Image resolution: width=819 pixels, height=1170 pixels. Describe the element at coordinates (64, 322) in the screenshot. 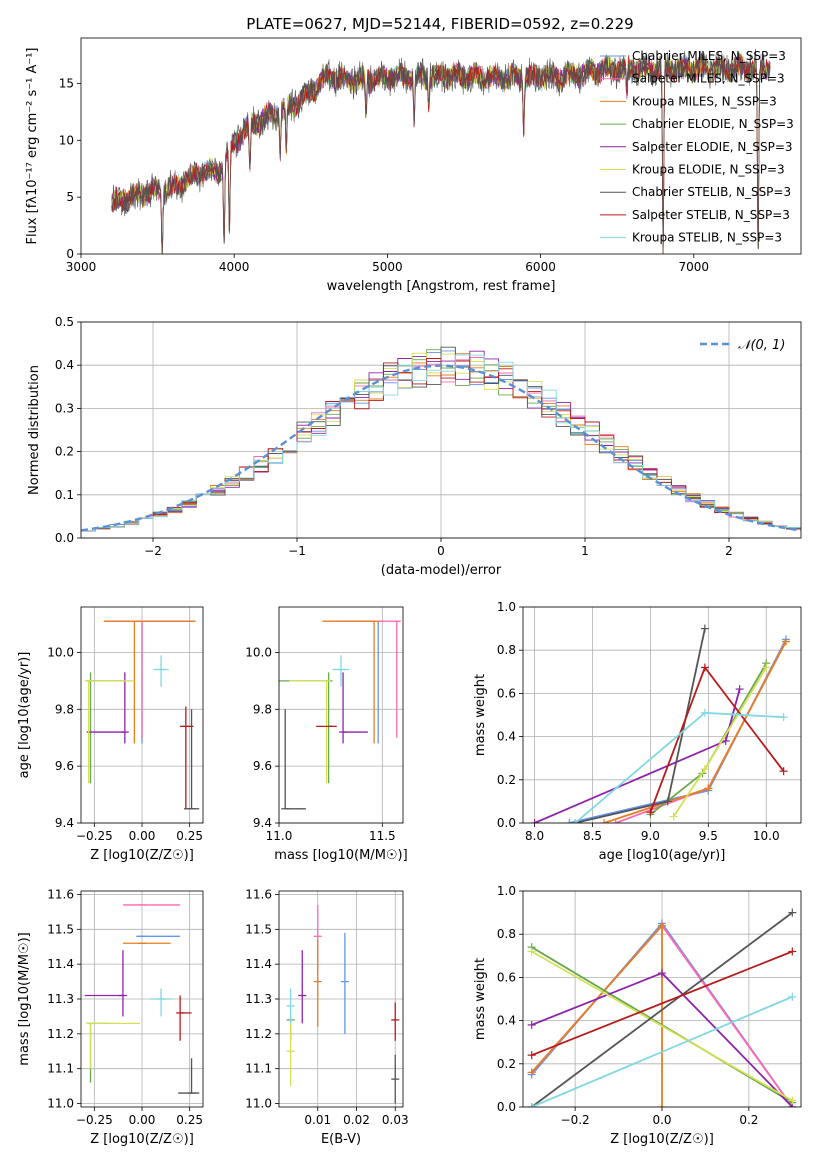

I see `y-tick-label: 0.5` at that location.